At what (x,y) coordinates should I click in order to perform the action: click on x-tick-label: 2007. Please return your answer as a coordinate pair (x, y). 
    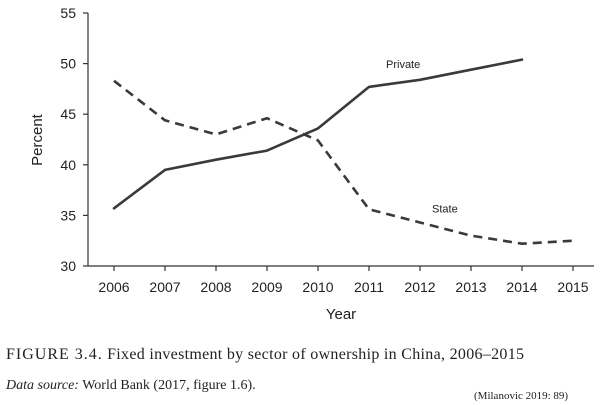
    Looking at the image, I should click on (164, 287).